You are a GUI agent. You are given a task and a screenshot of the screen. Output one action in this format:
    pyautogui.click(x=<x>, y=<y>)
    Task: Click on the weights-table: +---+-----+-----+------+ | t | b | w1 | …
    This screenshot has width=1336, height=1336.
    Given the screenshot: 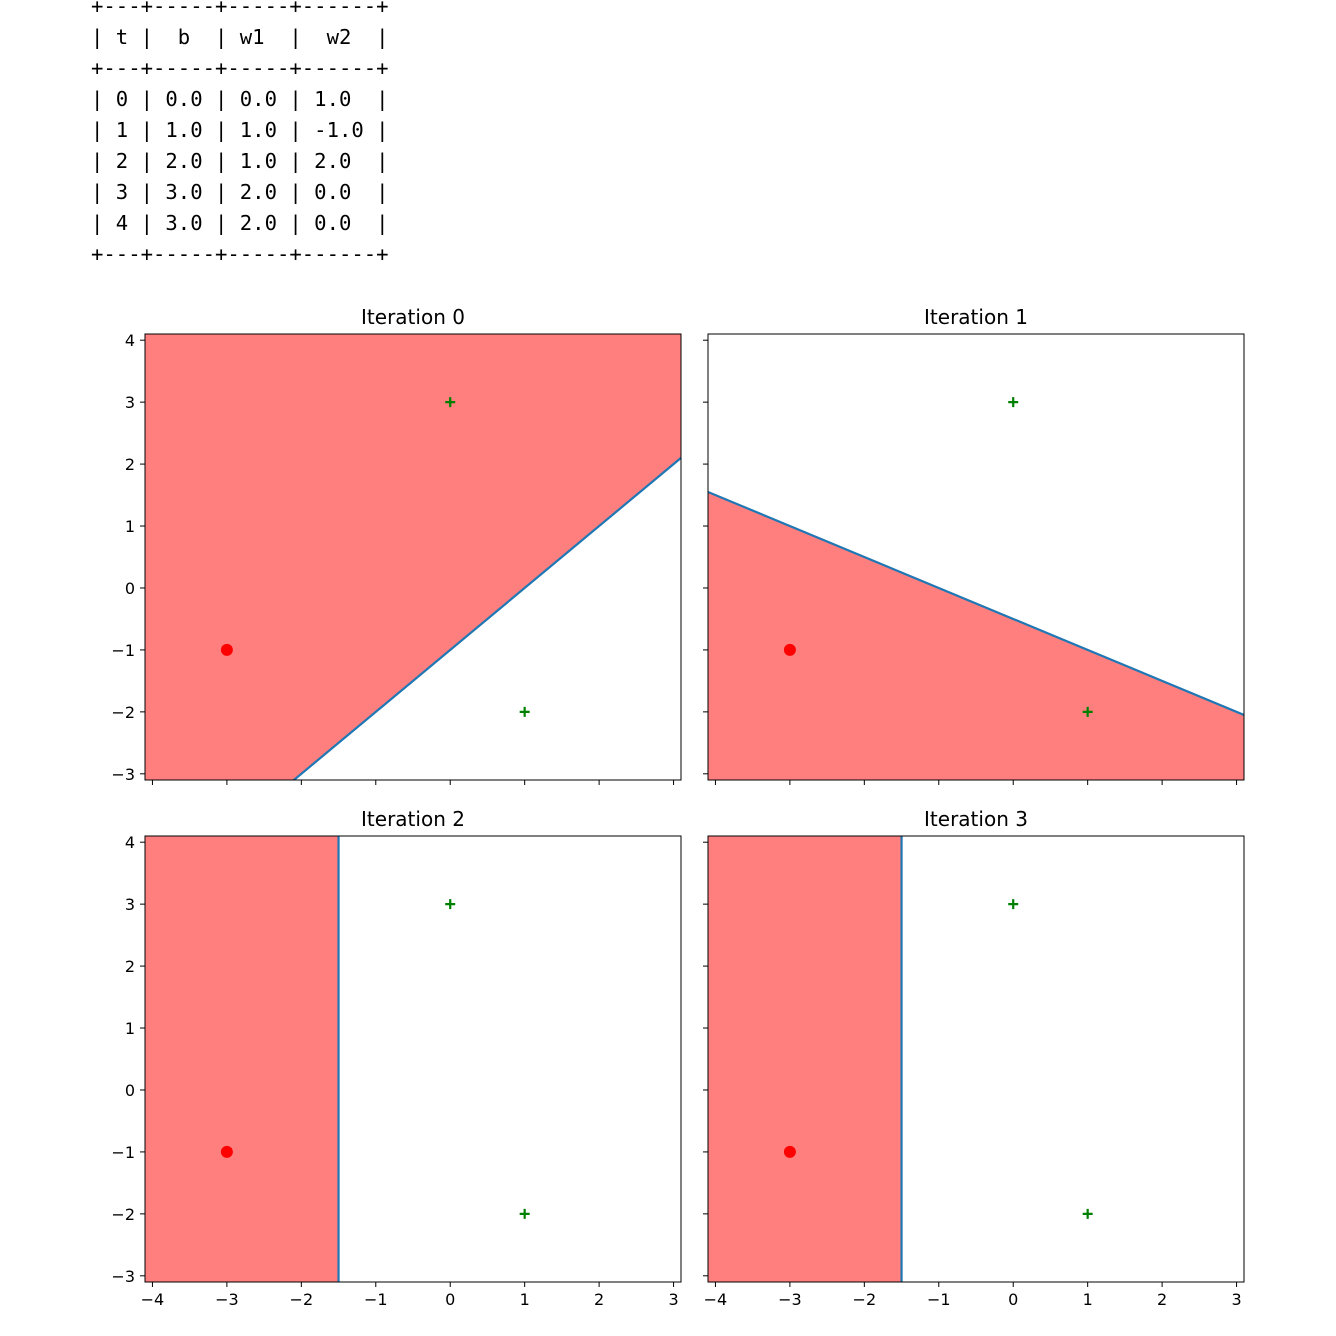 What is the action you would take?
    pyautogui.click(x=240, y=133)
    